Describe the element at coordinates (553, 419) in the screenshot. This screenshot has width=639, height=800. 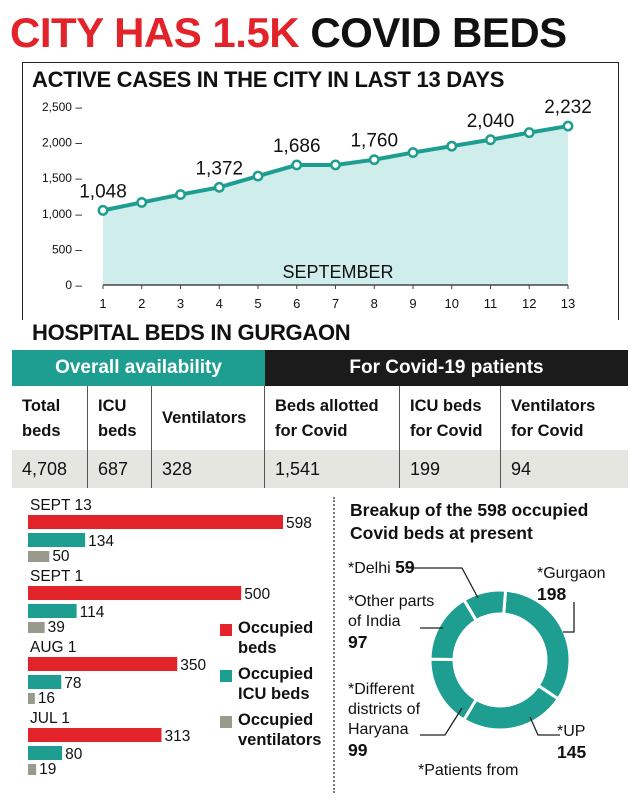
I see `col-head: Ventilators for Covid` at that location.